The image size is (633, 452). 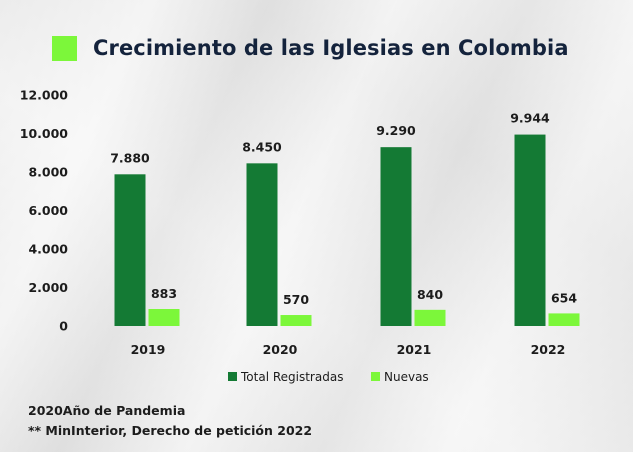 I want to click on data-label-total: 7.880, so click(x=130, y=157).